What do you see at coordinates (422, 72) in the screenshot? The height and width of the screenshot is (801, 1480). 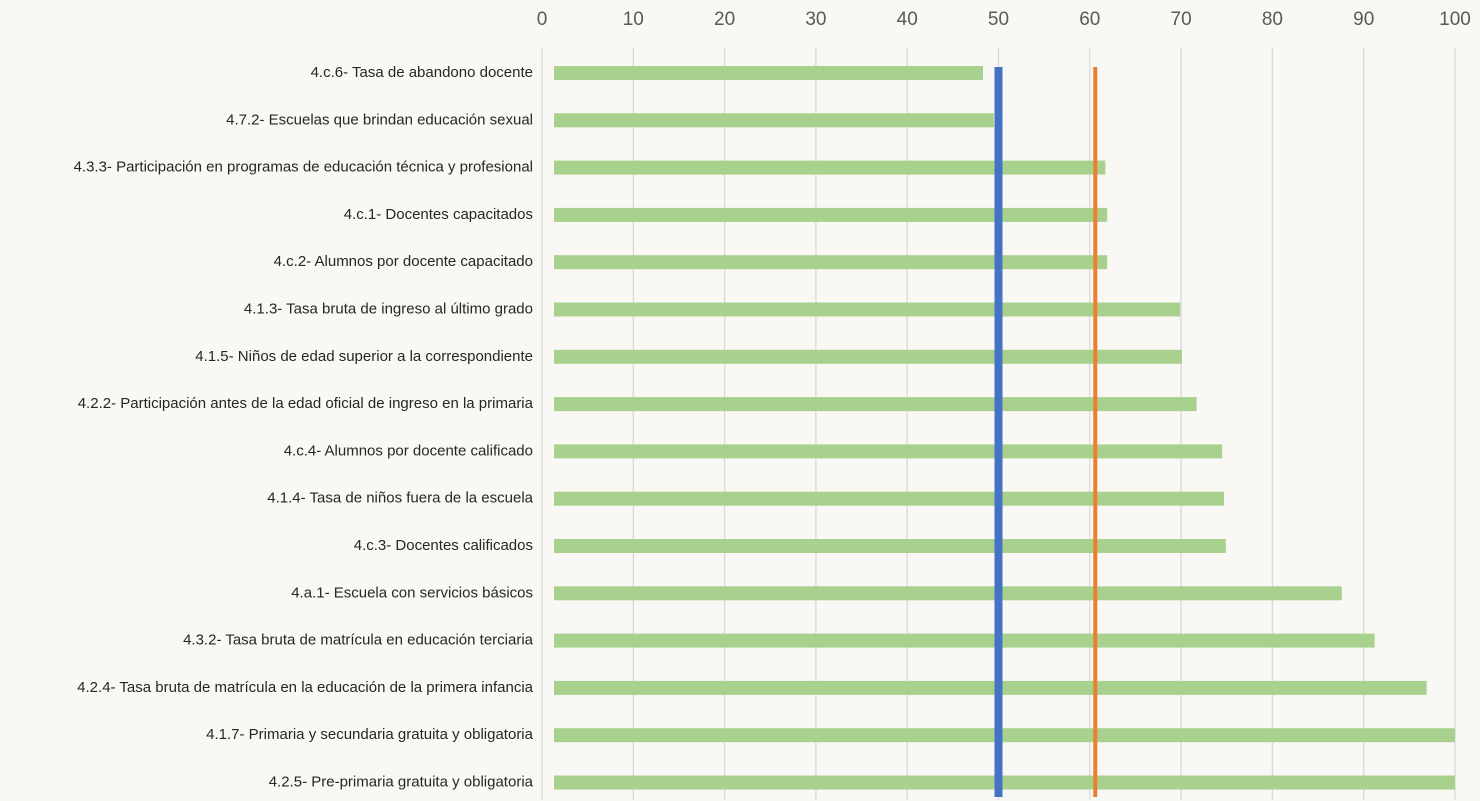 I see `category-label: 4.c.6- Tasa de abandono docente` at bounding box center [422, 72].